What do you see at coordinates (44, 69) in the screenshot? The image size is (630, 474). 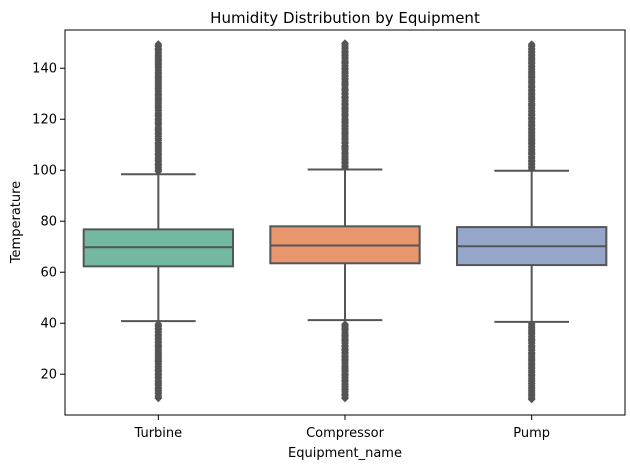 I see `y-tick-label: 140` at bounding box center [44, 69].